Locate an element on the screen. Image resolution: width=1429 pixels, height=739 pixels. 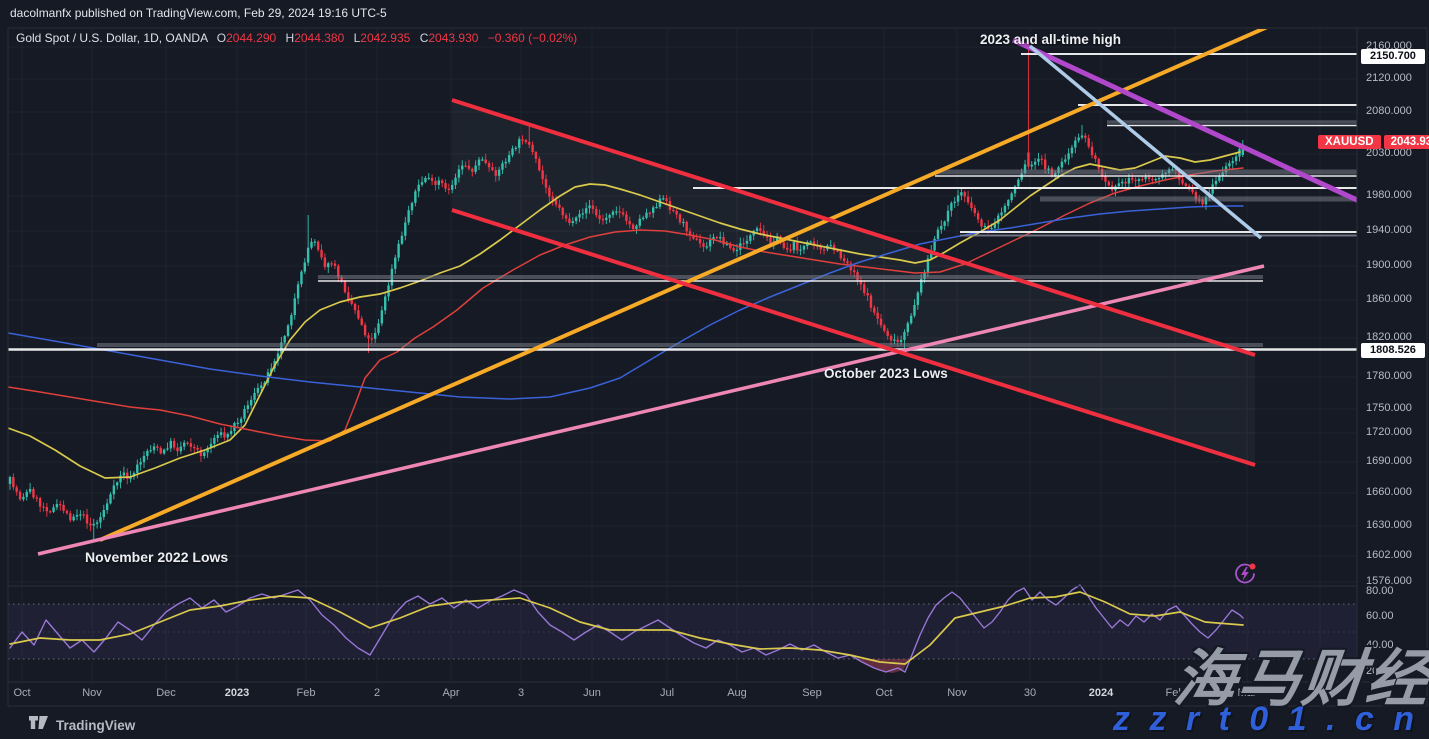
price-tick: 2030.000 is located at coordinates (1389, 153).